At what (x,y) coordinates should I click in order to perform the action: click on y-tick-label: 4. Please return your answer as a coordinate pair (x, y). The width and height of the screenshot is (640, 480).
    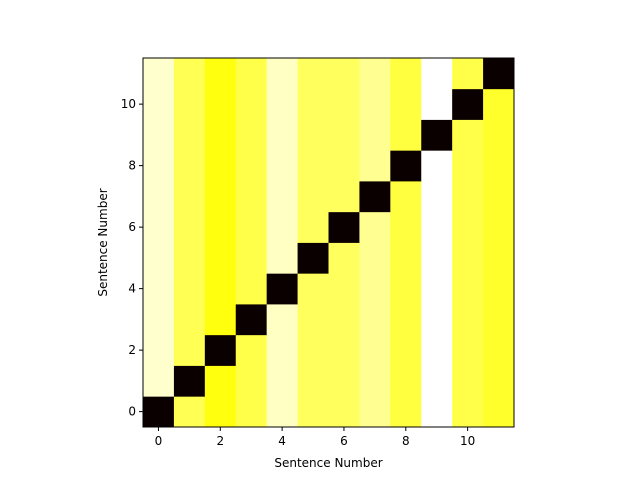
    Looking at the image, I should click on (132, 289).